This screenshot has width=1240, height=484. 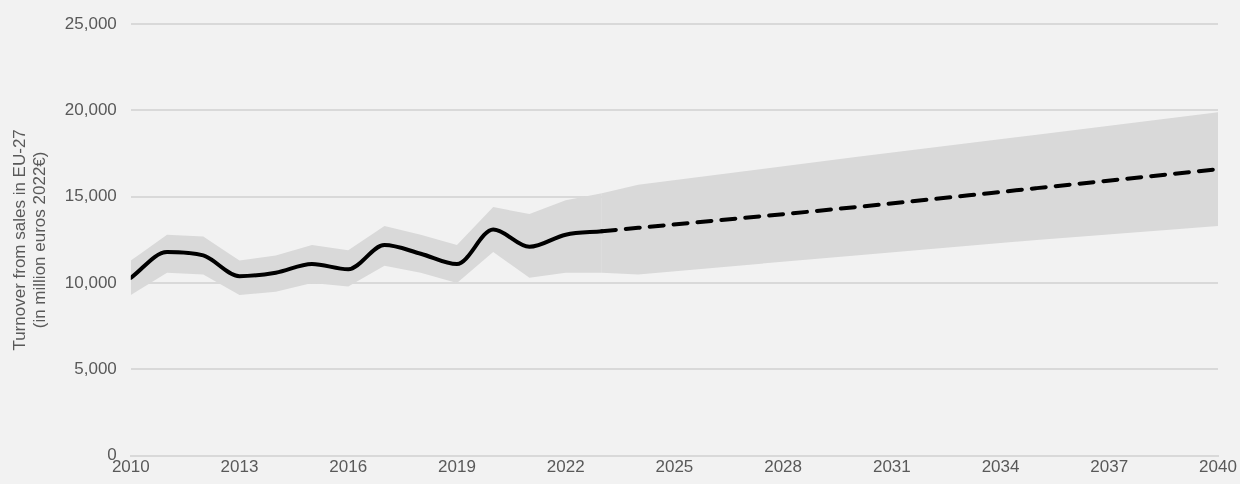 I want to click on x-tick-label: 2037, so click(x=1109, y=467).